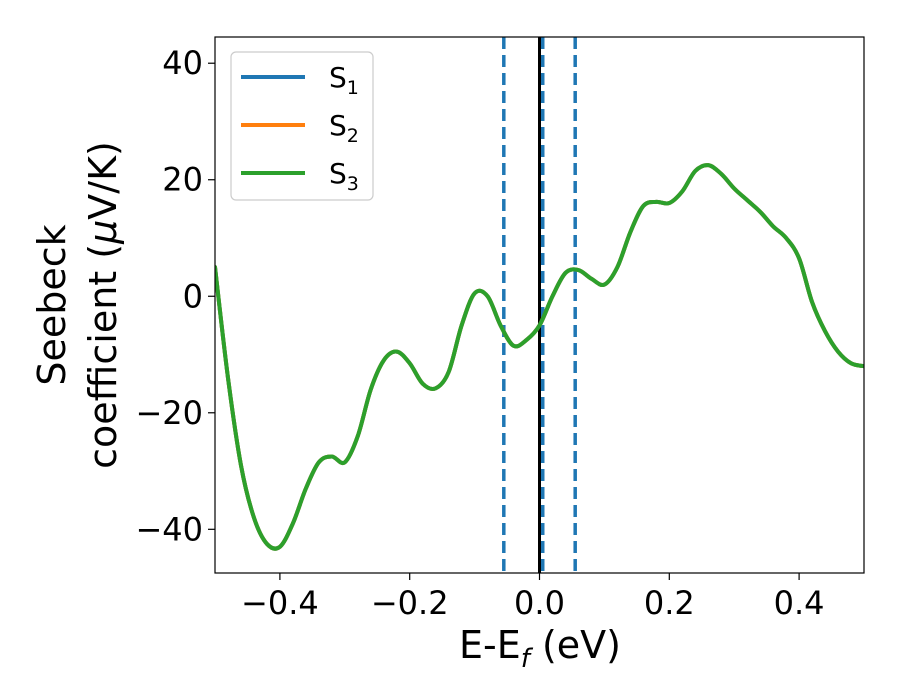 This screenshot has width=900, height=700. Describe the element at coordinates (799, 603) in the screenshot. I see `x-tick-label: 0.4` at that location.